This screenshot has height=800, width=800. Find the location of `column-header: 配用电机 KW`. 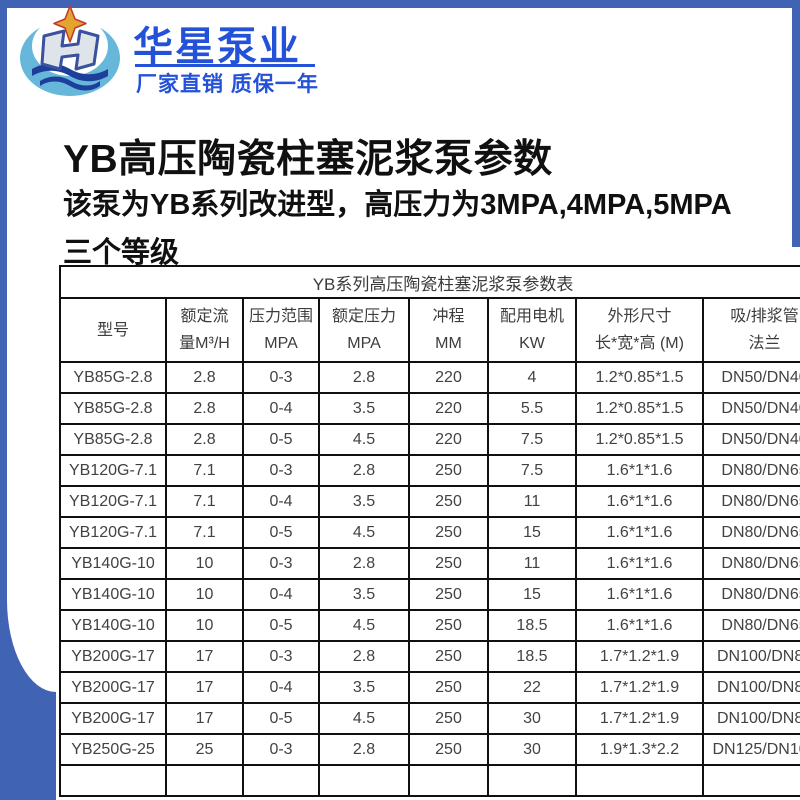

column-header: 配用电机 KW is located at coordinates (532, 330).